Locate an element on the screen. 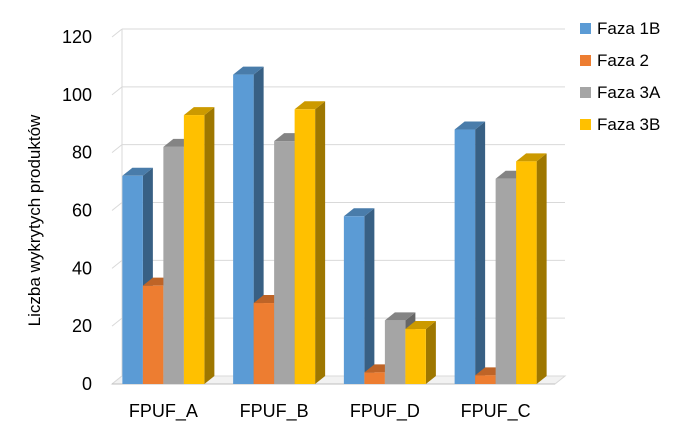  y-tick-label: 80 is located at coordinates (82, 153).